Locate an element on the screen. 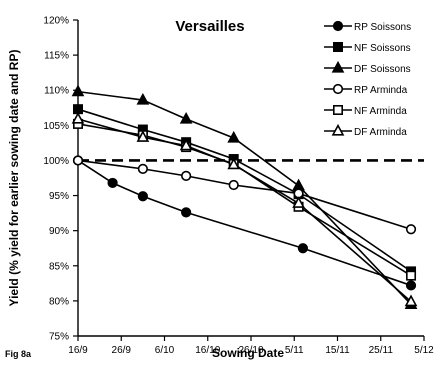  y-tick-label: 100% is located at coordinates (56, 161).